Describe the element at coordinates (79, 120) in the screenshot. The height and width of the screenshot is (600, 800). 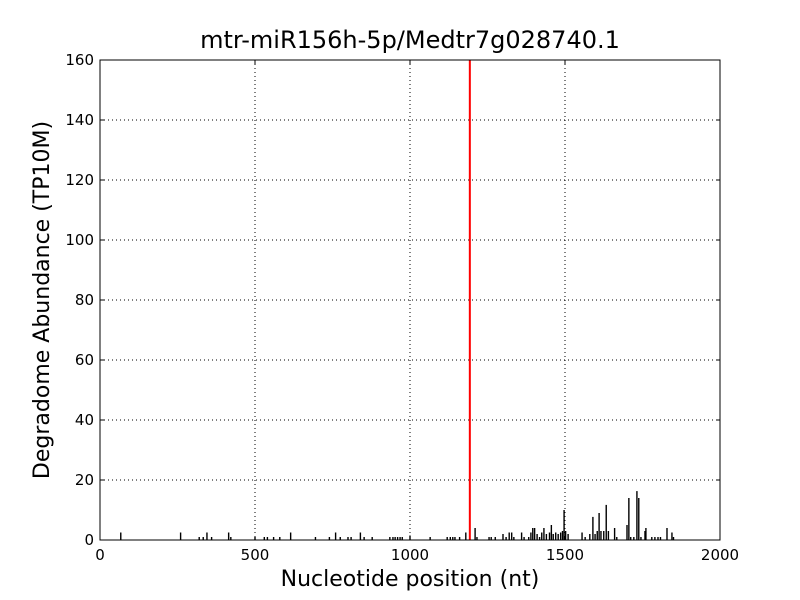
I see `y-tick-label: 140` at that location.